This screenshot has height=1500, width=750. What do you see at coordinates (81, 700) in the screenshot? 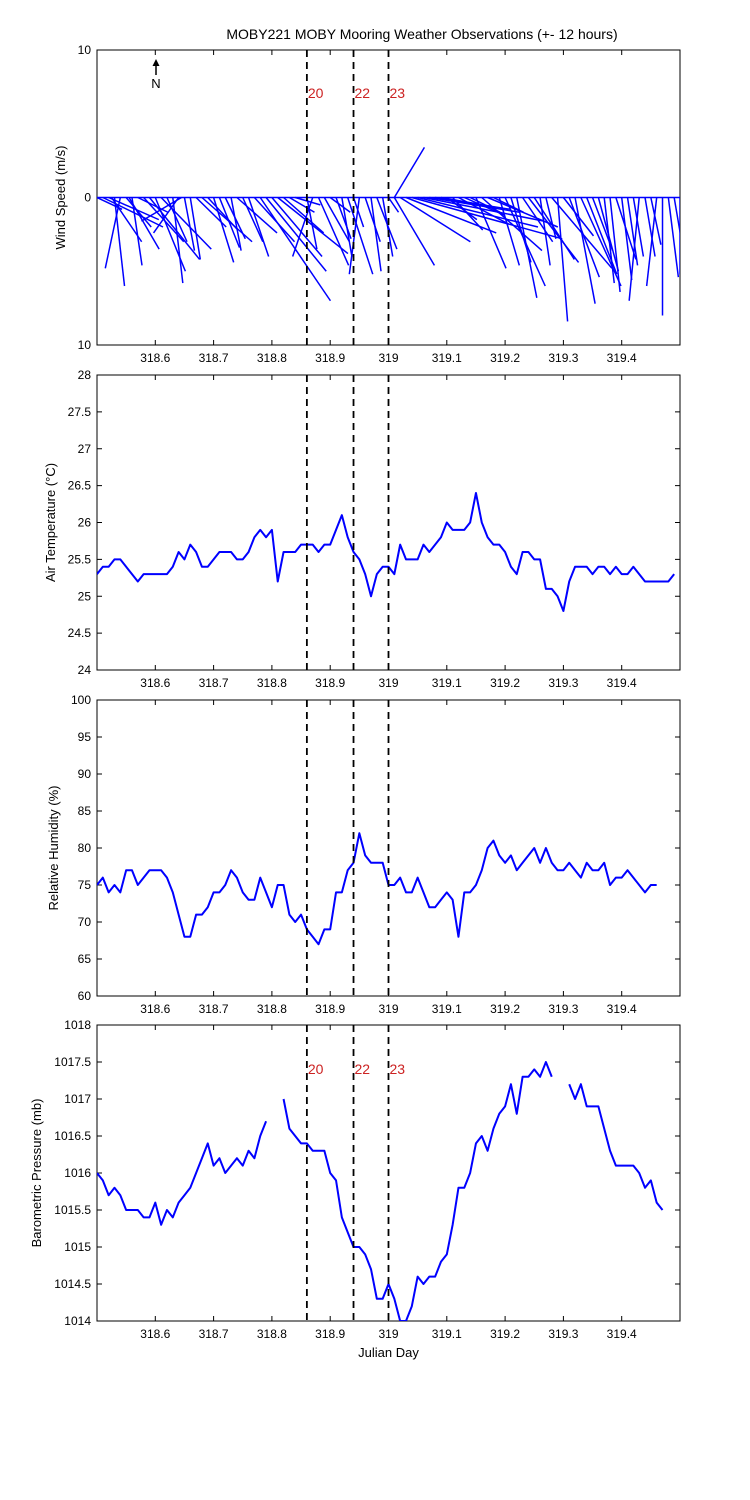
I see `y-tick-label: 100` at bounding box center [81, 700].